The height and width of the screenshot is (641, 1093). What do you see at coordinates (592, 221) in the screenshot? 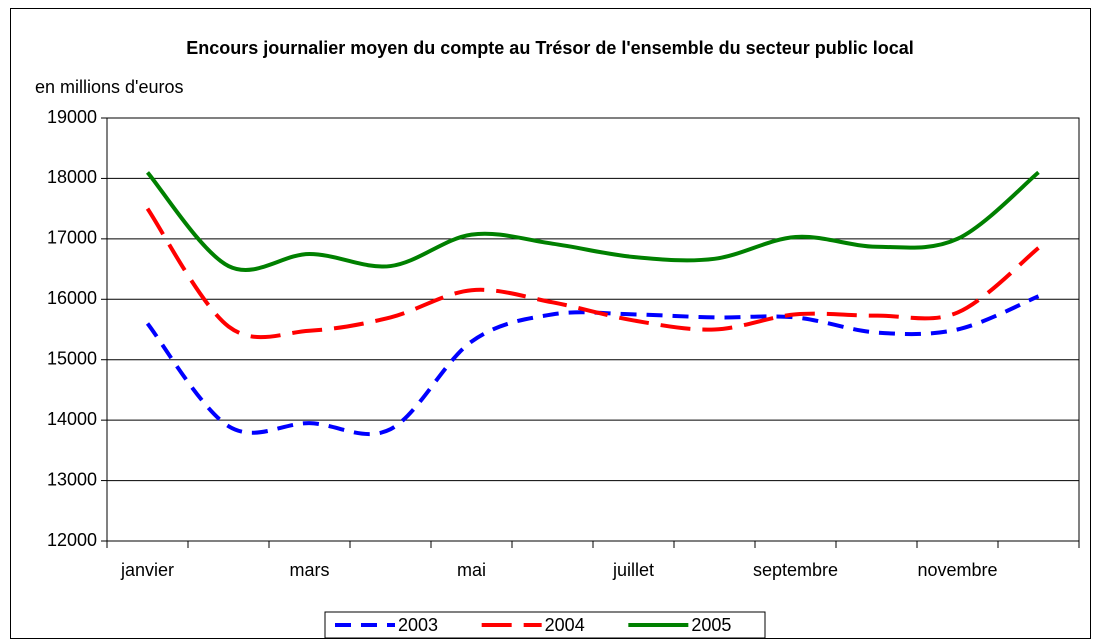
I see `series-line` at bounding box center [592, 221].